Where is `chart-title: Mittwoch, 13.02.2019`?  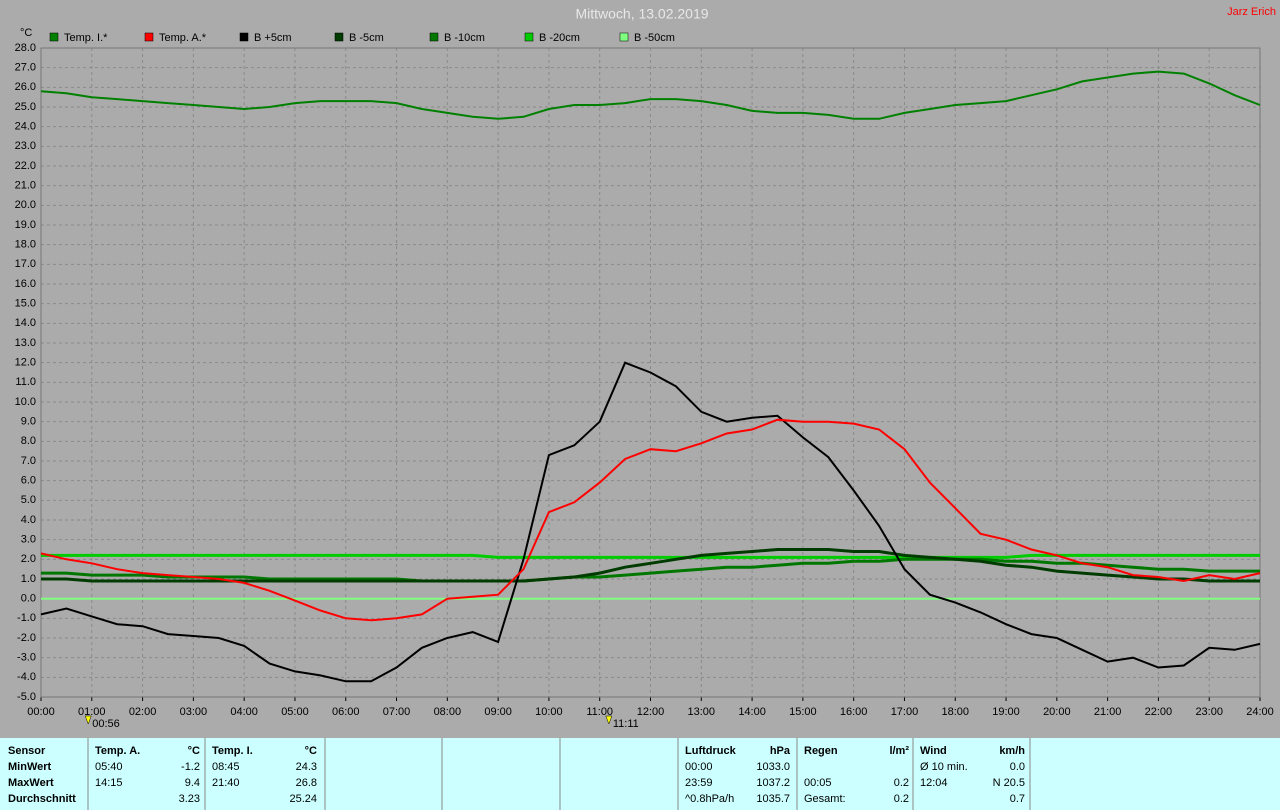 chart-title: Mittwoch, 13.02.2019 is located at coordinates (641, 14).